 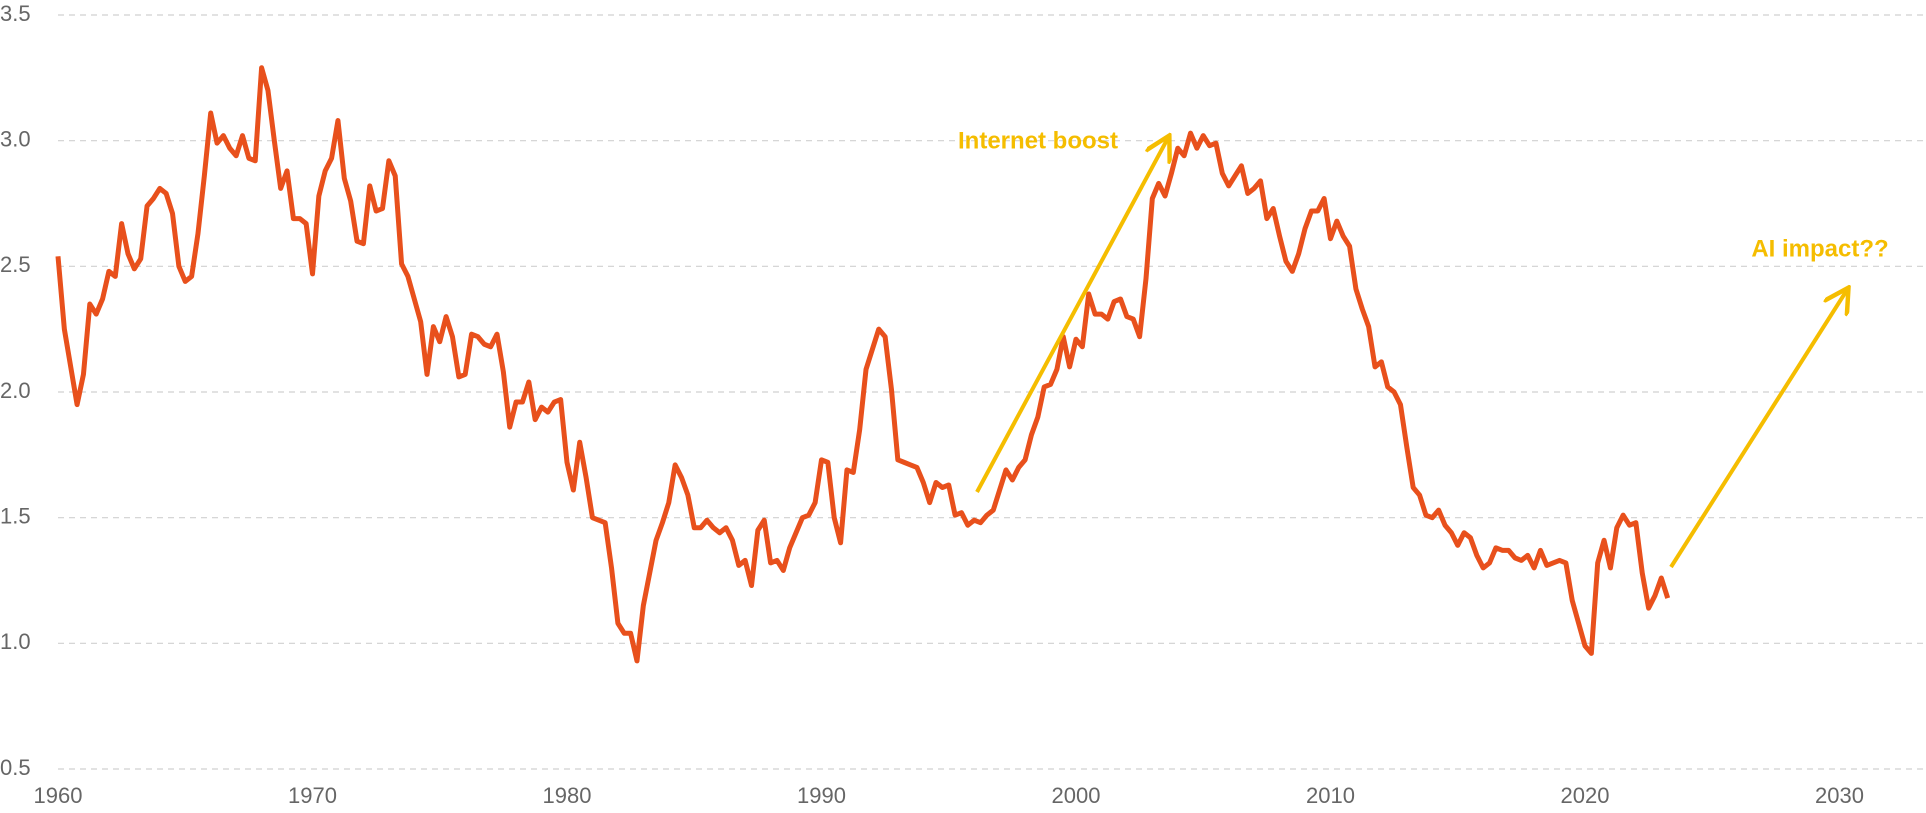 What do you see at coordinates (15, 13) in the screenshot?
I see `y-tick-label: 3.5` at bounding box center [15, 13].